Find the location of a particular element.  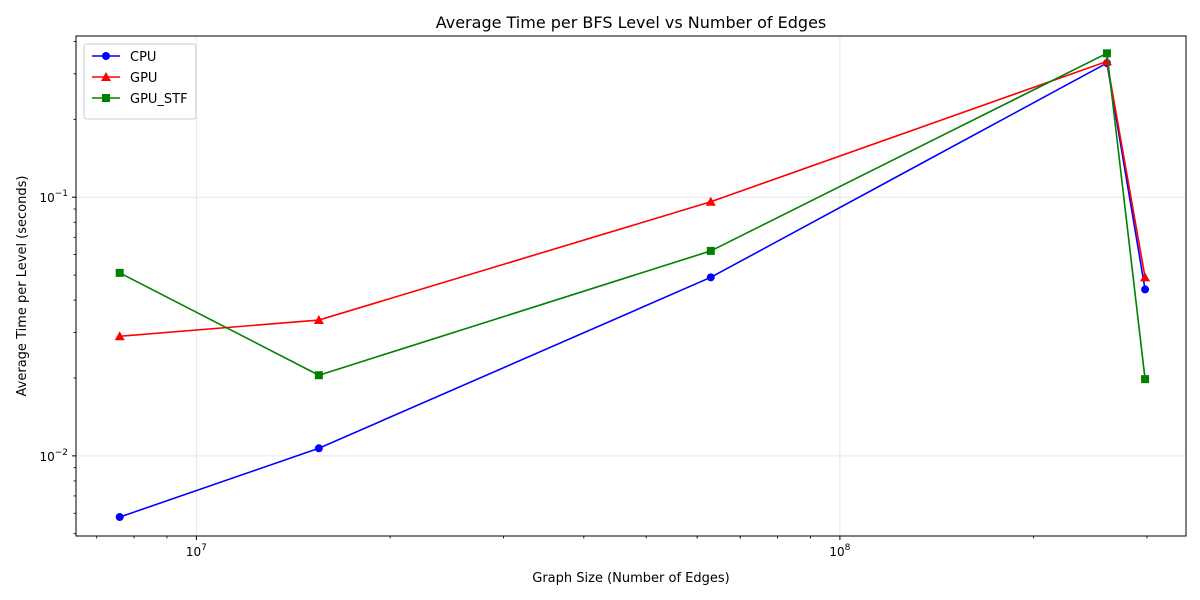

legend-label-gpu: GPU is located at coordinates (143, 78).